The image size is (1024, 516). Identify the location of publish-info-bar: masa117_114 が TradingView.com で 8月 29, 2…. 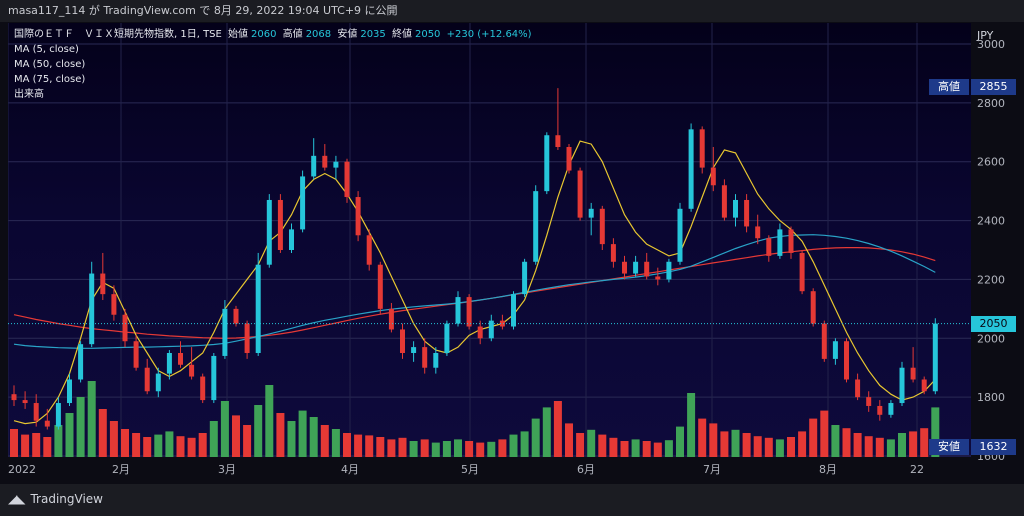
(512, 11).